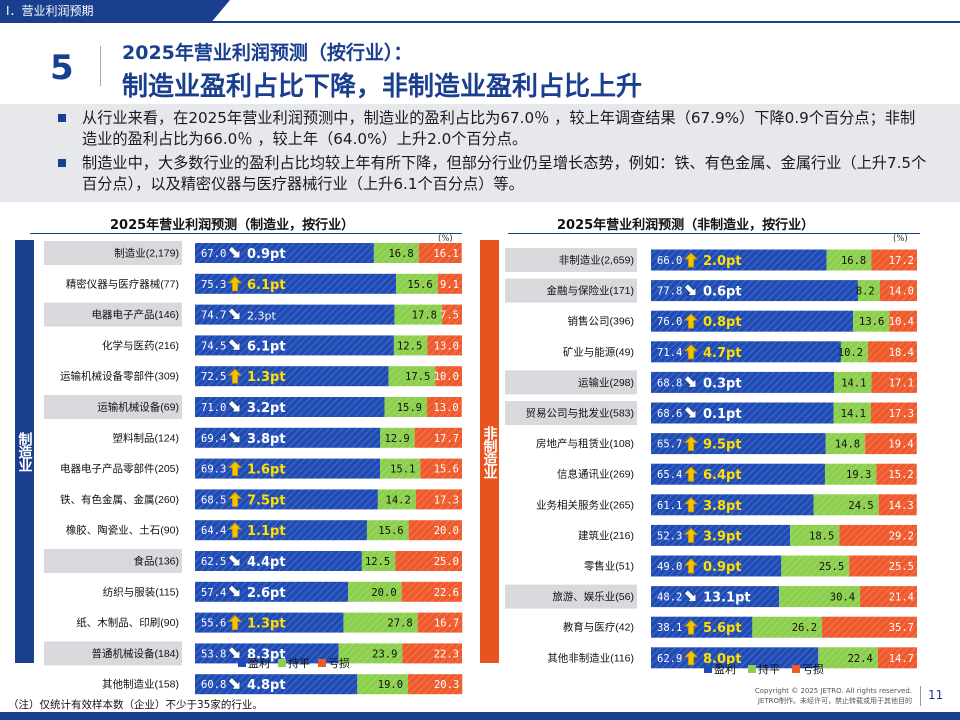  I want to click on bar-value-label: 22.6, so click(446, 593).